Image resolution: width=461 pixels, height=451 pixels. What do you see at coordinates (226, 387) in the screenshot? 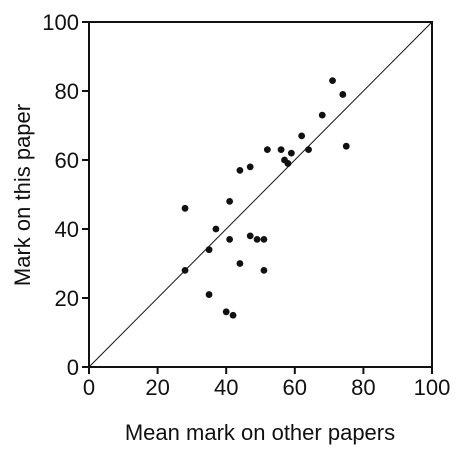
I see `x-tick-label: 40` at bounding box center [226, 387].